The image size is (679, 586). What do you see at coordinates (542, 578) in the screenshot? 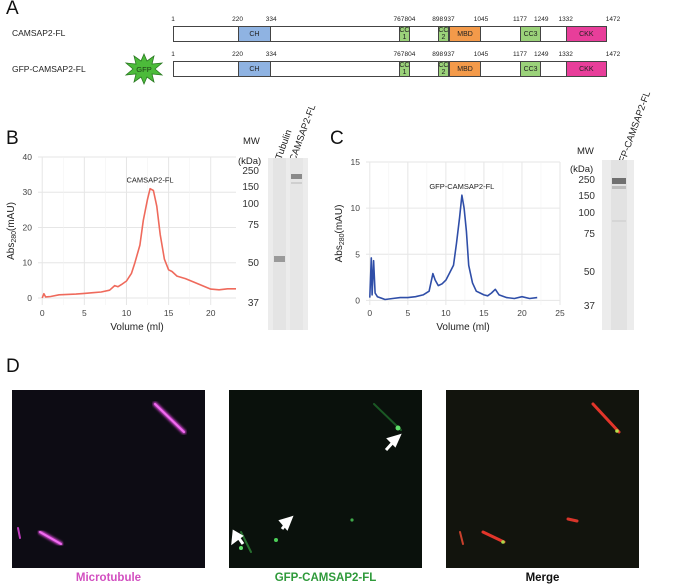
I see `caption-merge: Merge` at bounding box center [542, 578].